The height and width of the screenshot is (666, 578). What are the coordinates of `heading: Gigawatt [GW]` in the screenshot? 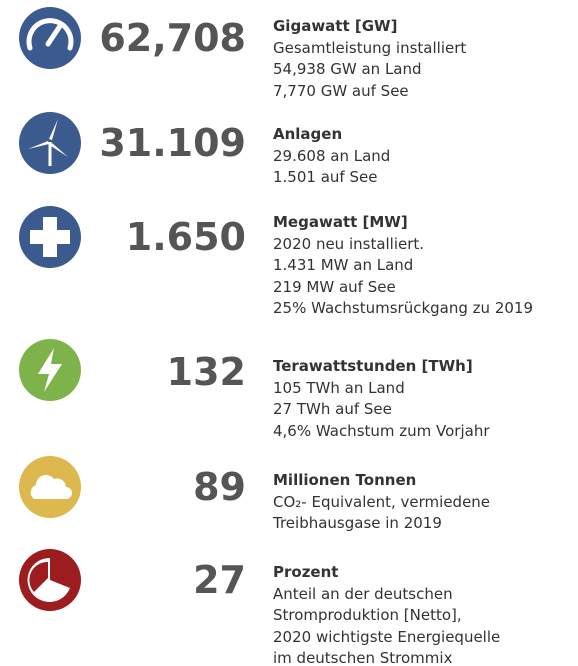 It's located at (335, 26).